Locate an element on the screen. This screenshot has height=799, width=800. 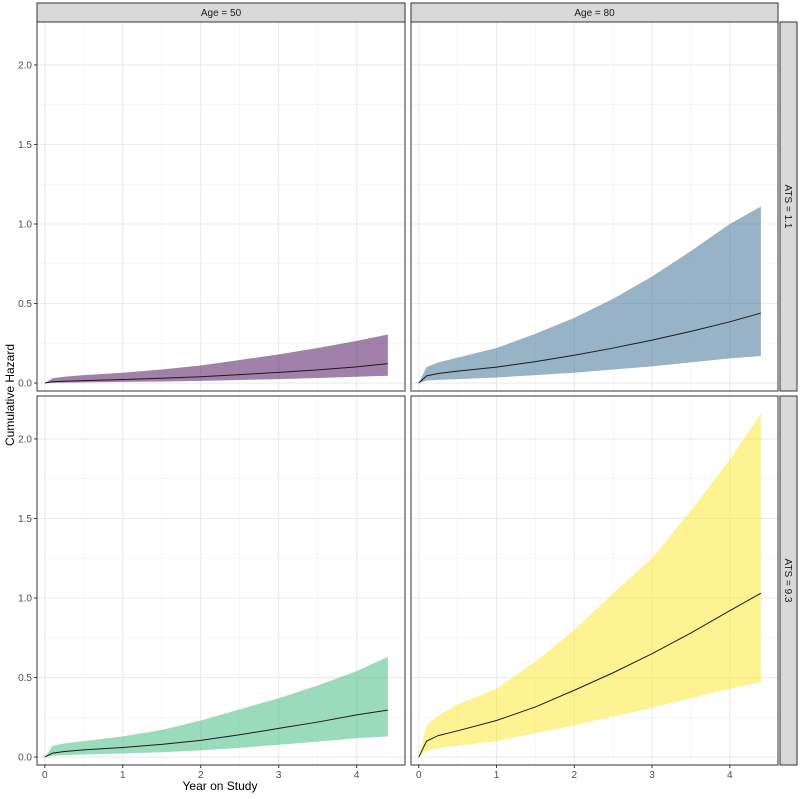
row-strip-0: ATS = 1.1 is located at coordinates (788, 206).